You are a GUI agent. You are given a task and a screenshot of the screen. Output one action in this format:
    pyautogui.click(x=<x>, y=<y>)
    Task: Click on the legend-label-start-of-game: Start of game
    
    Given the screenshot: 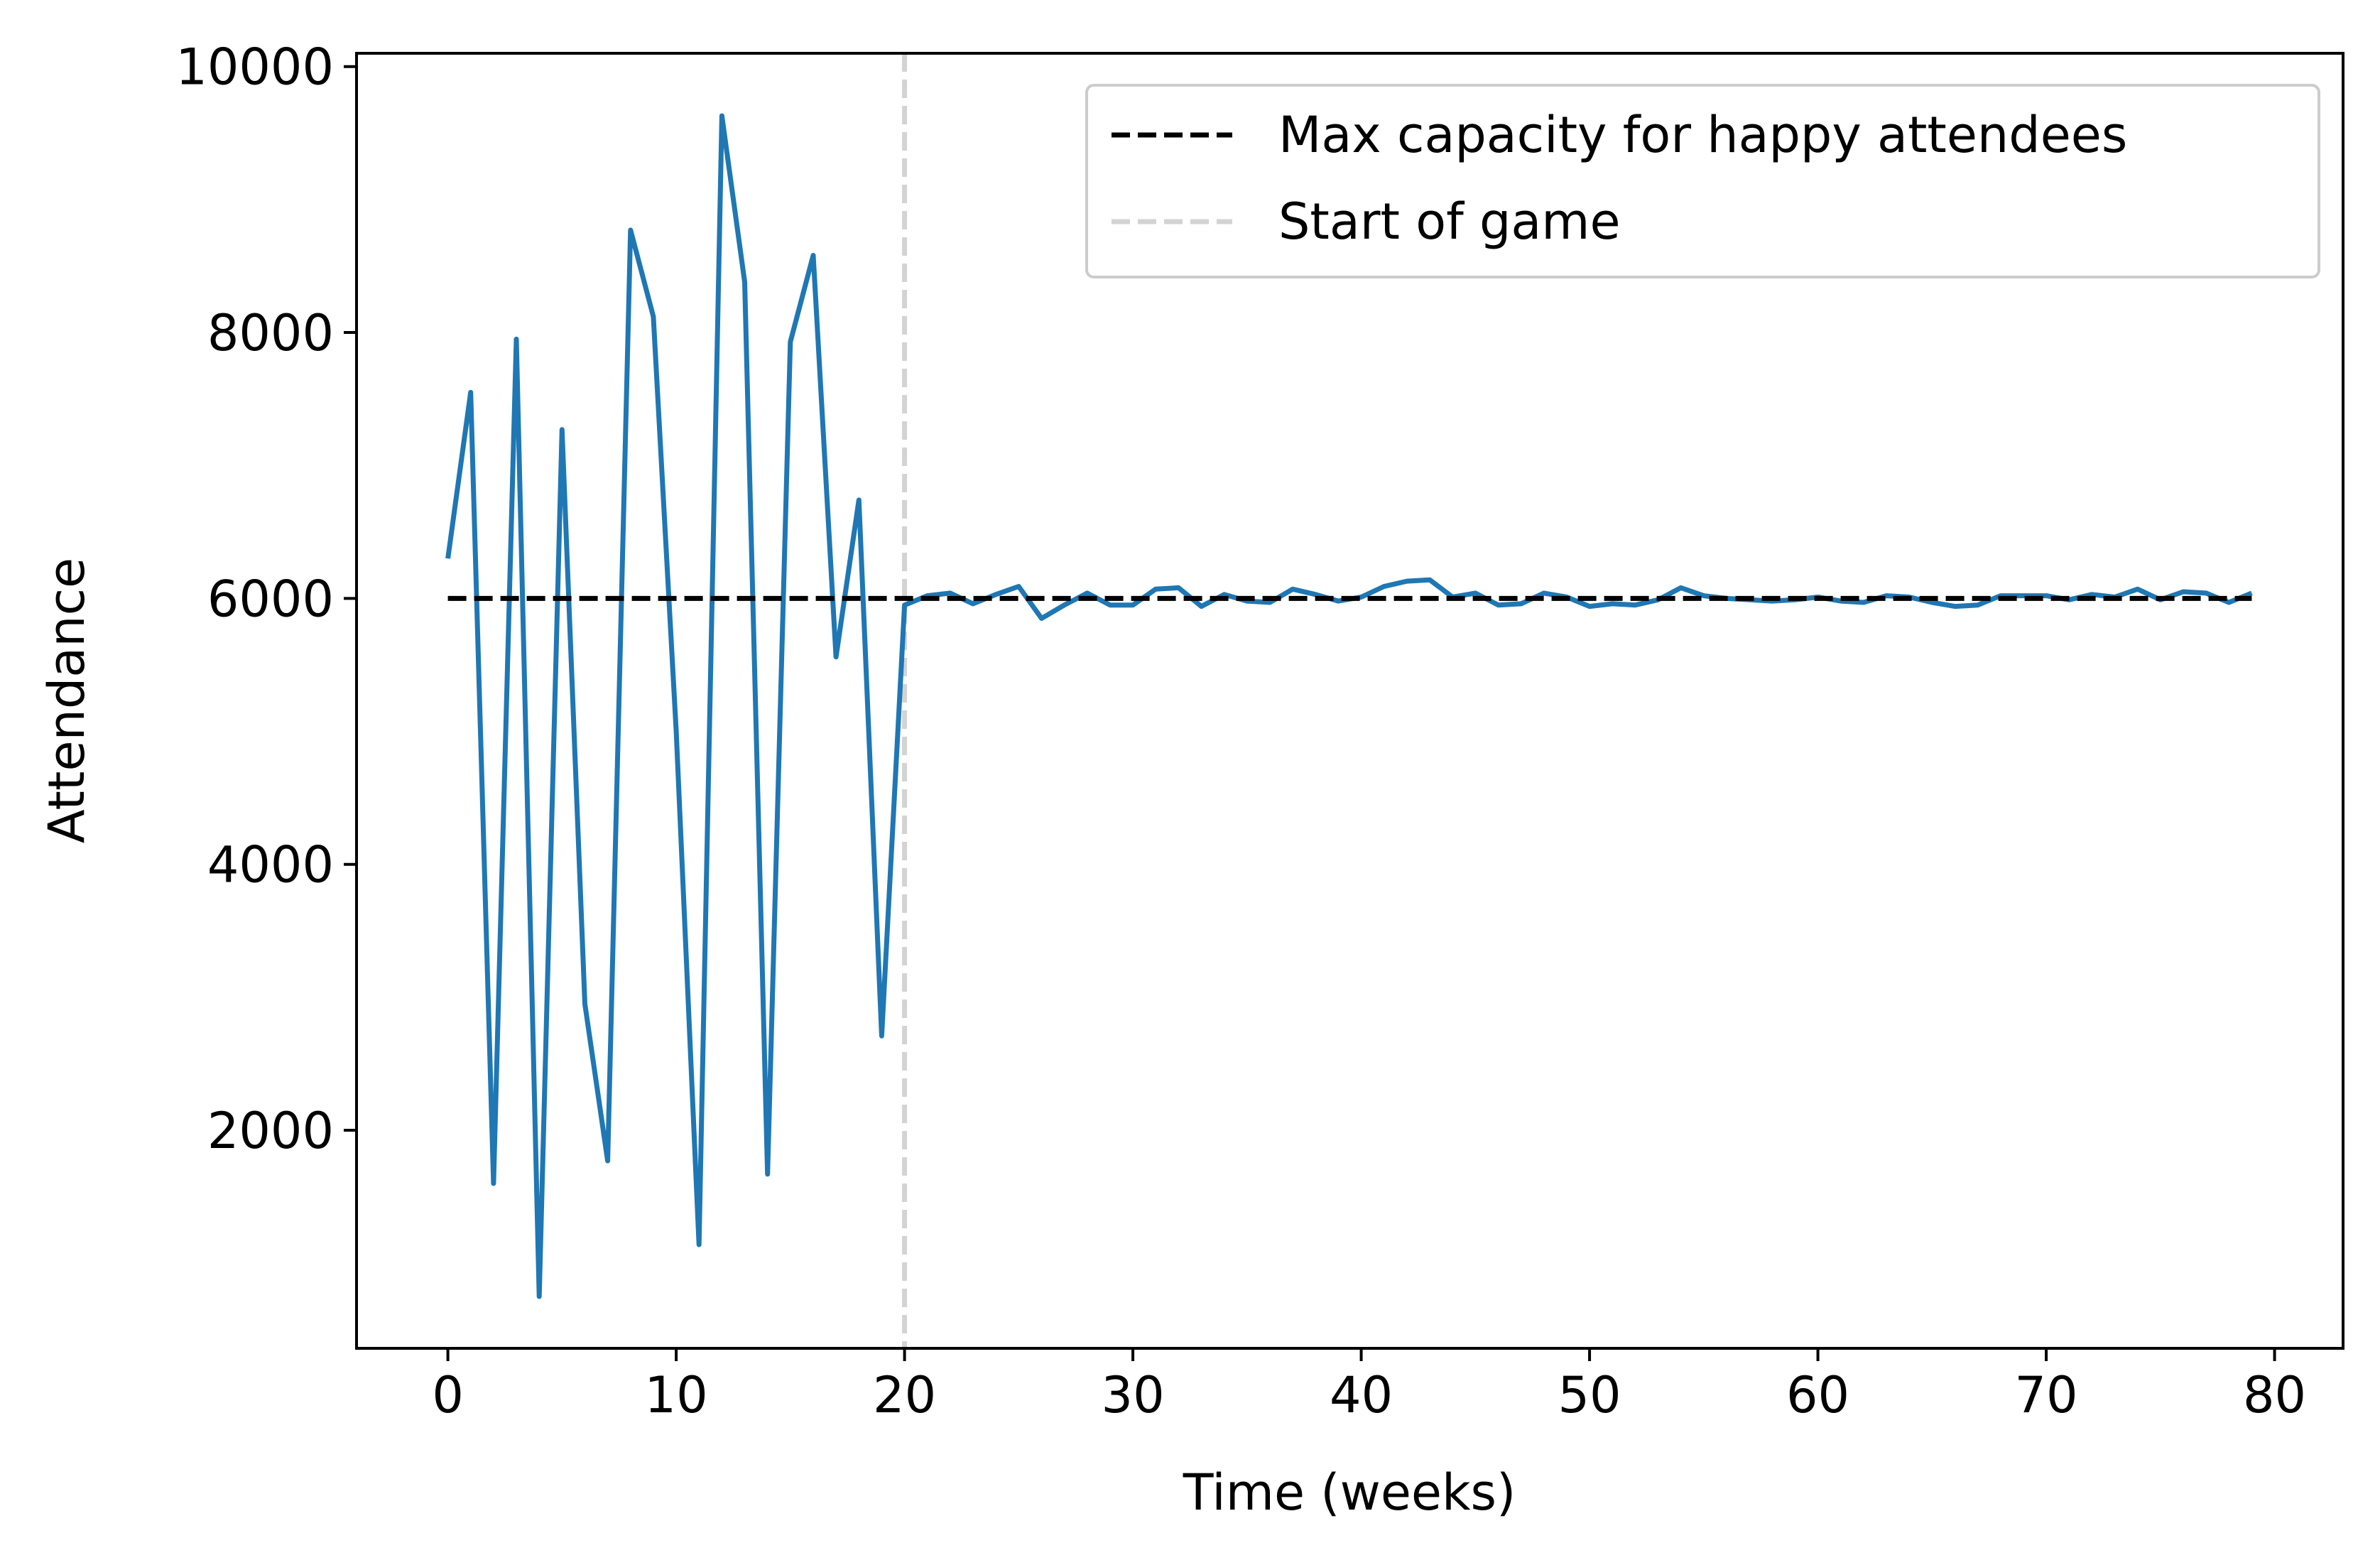 What is the action you would take?
    pyautogui.click(x=1450, y=222)
    